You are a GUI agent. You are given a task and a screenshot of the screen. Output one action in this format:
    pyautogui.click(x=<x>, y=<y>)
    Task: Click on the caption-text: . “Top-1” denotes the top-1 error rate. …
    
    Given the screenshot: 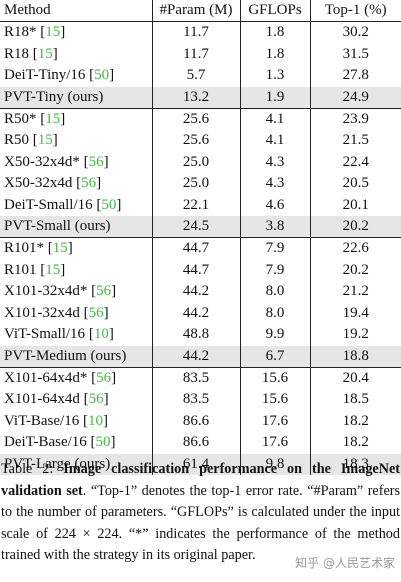 What is the action you would take?
    pyautogui.click(x=200, y=523)
    